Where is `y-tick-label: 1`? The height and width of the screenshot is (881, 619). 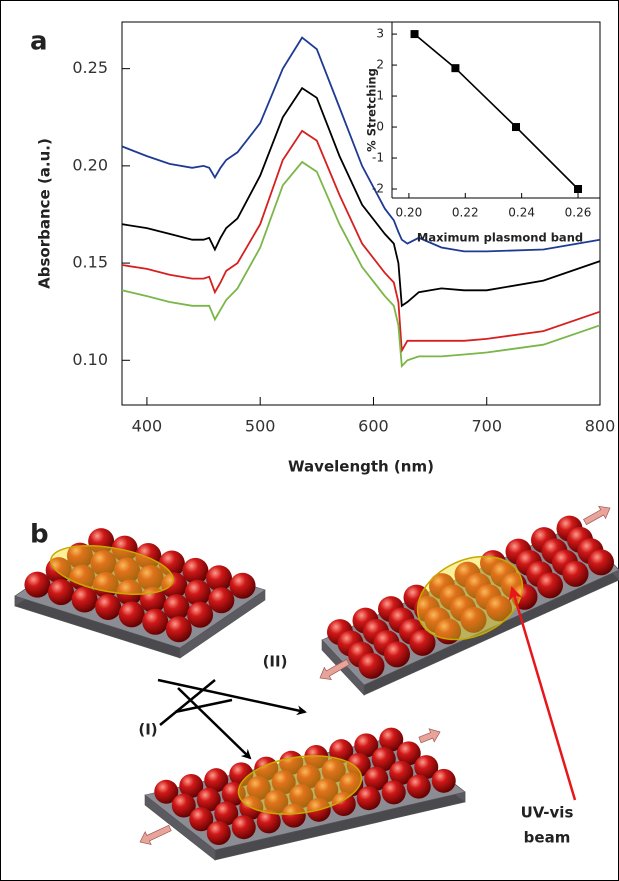 y-tick-label: 1 is located at coordinates (380, 96).